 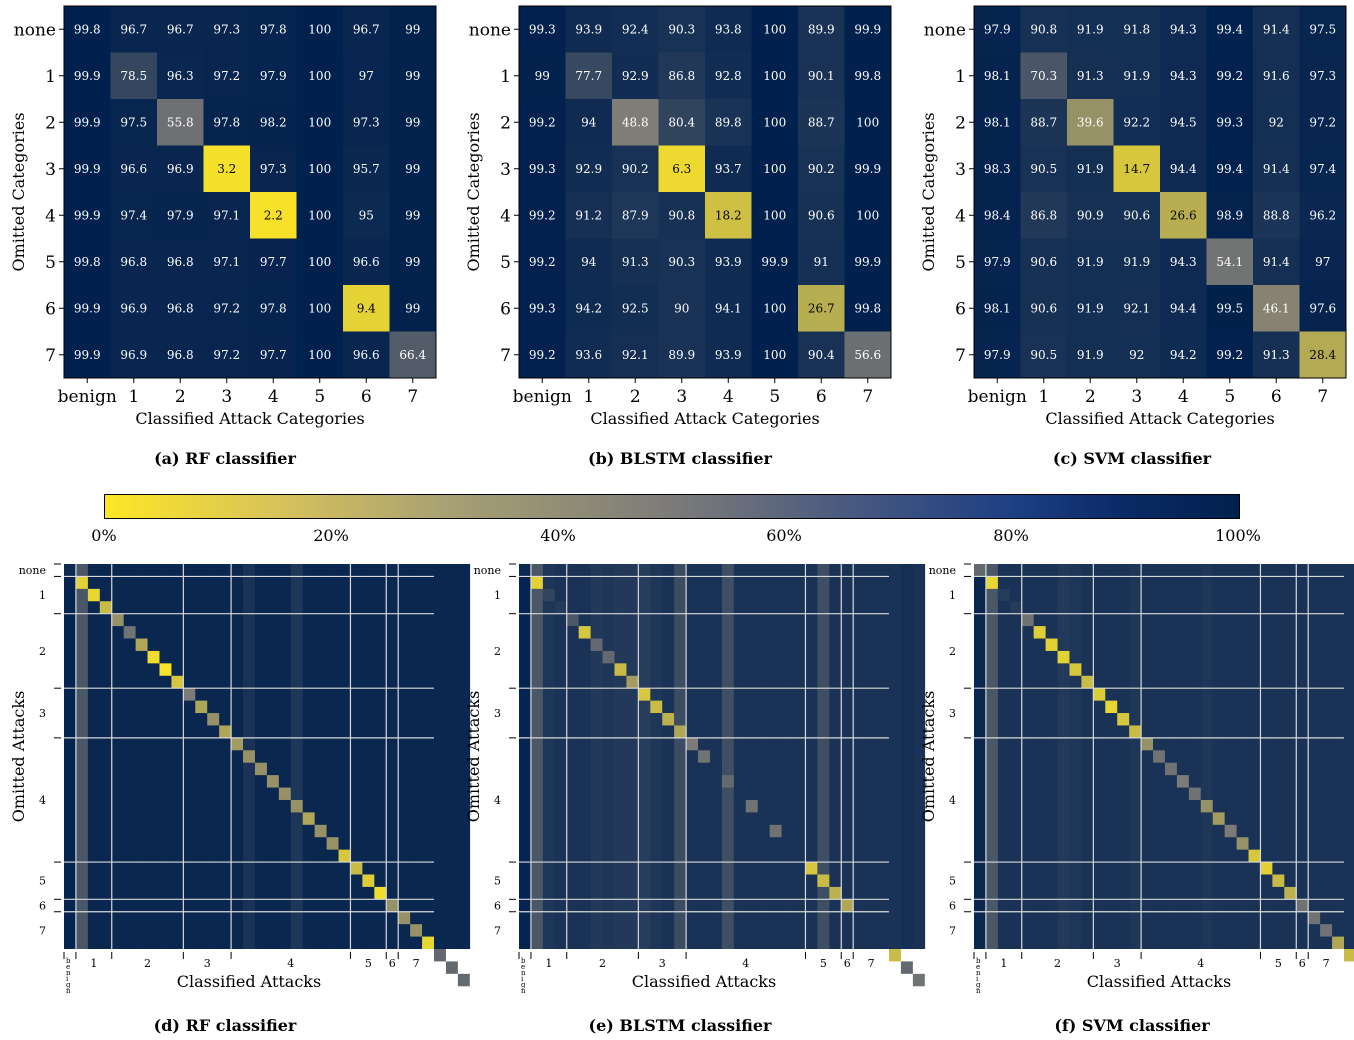 What do you see at coordinates (133, 76) in the screenshot?
I see `cell-label-0-1-1: 78.5` at bounding box center [133, 76].